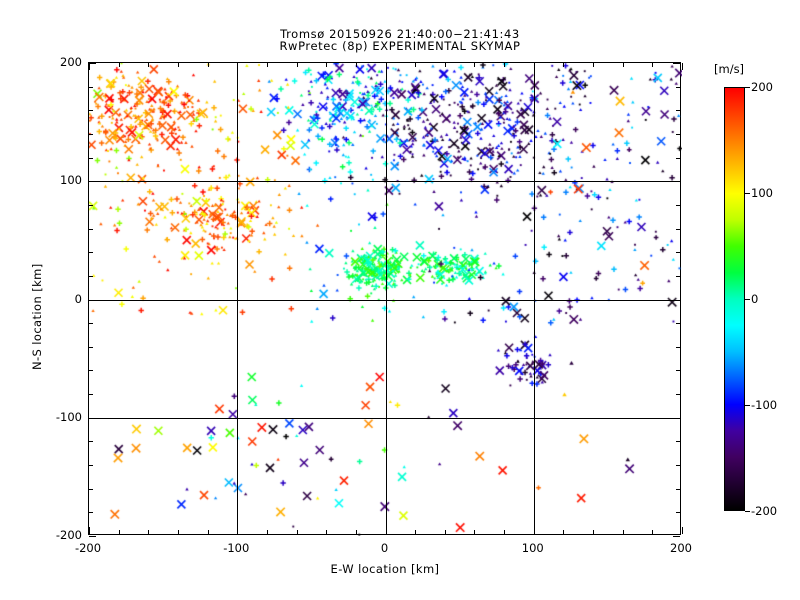 This screenshot has width=800, height=600. I want to click on y-tick-label: 0, so click(78, 298).